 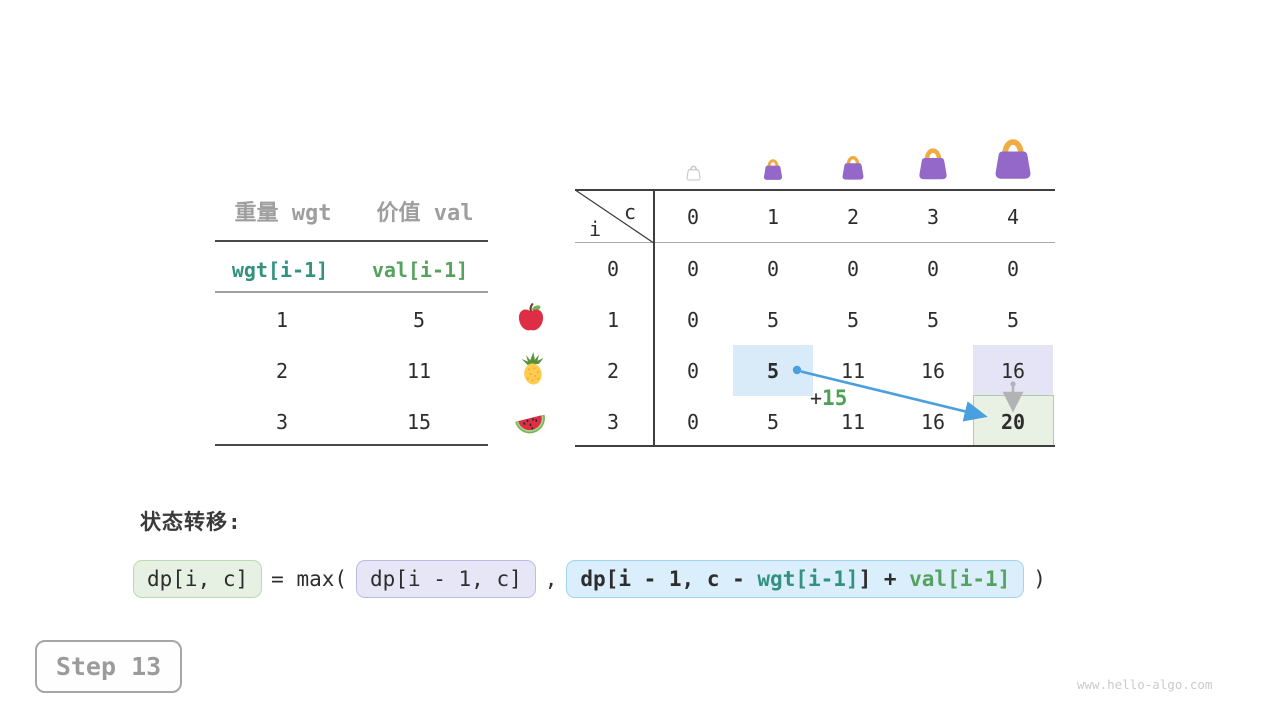 I want to click on bag-lg-icon, so click(x=1013, y=158).